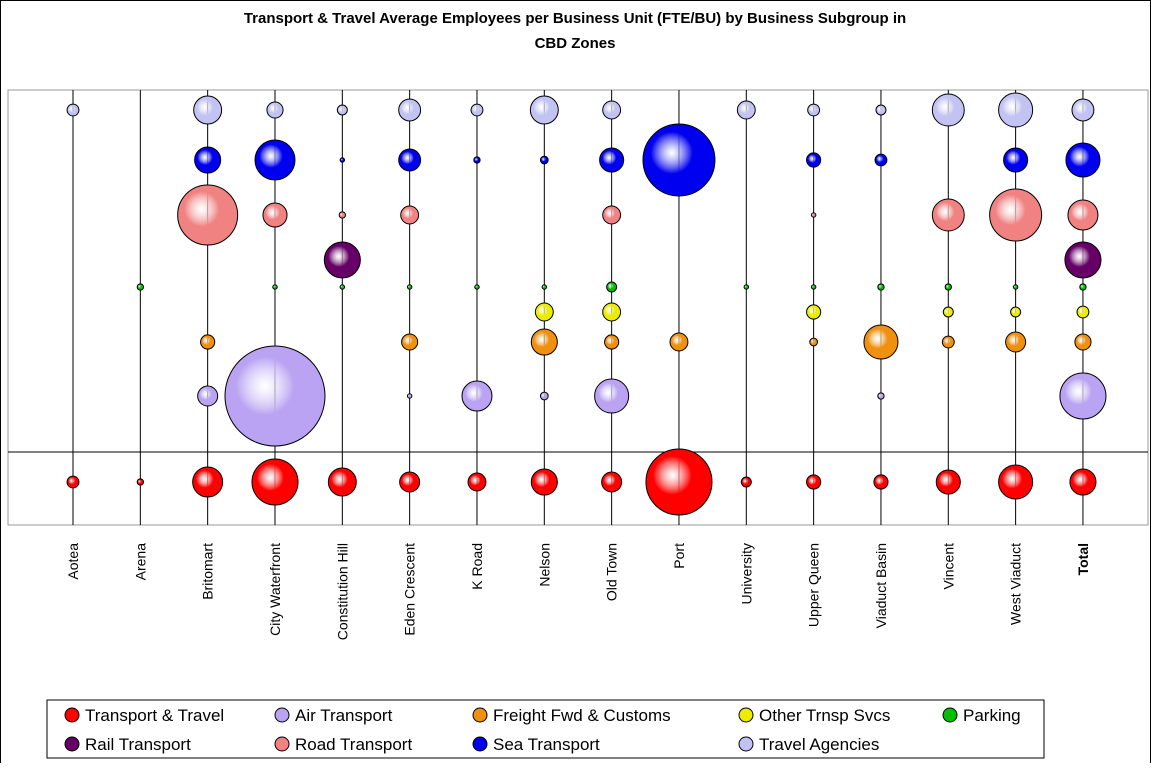 The image size is (1151, 768). Describe the element at coordinates (881, 585) in the screenshot. I see `x-tick-label: Viaduct Basin` at that location.